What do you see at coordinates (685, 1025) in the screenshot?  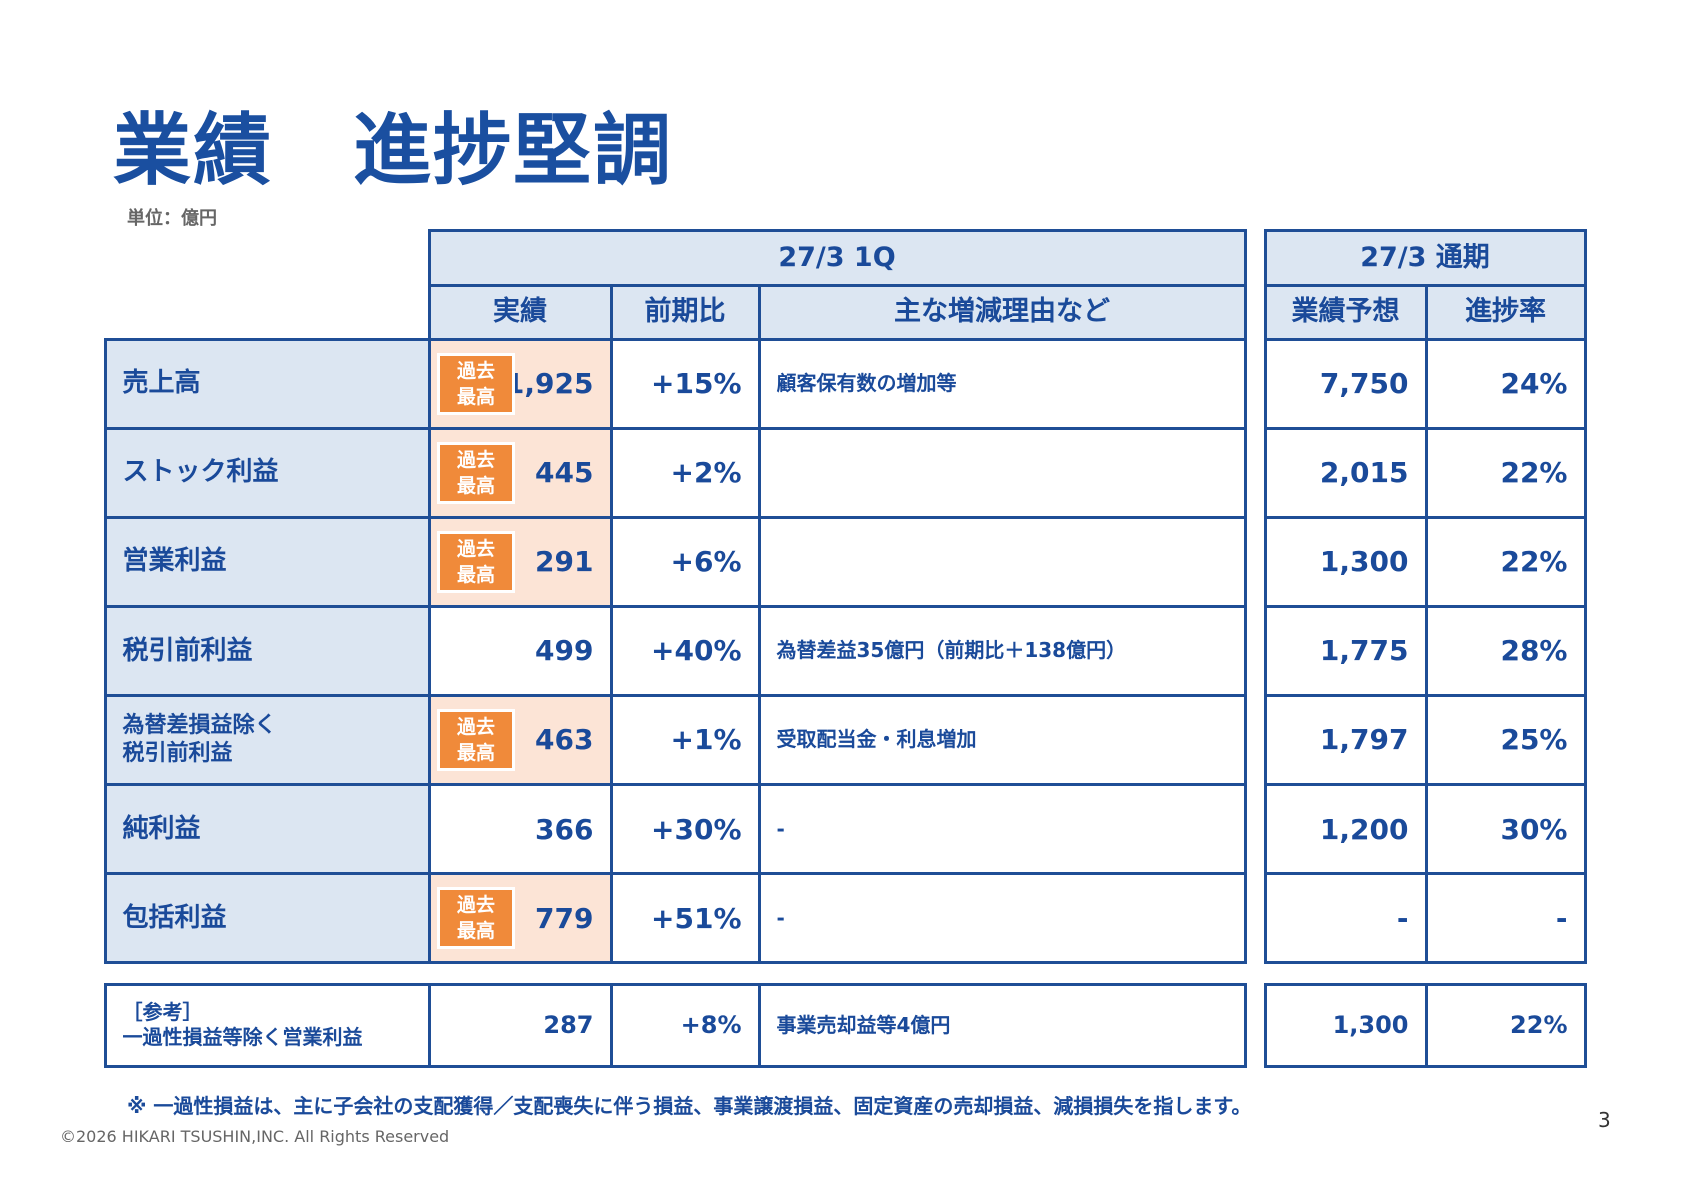 I see `yoy: +8%` at bounding box center [685, 1025].